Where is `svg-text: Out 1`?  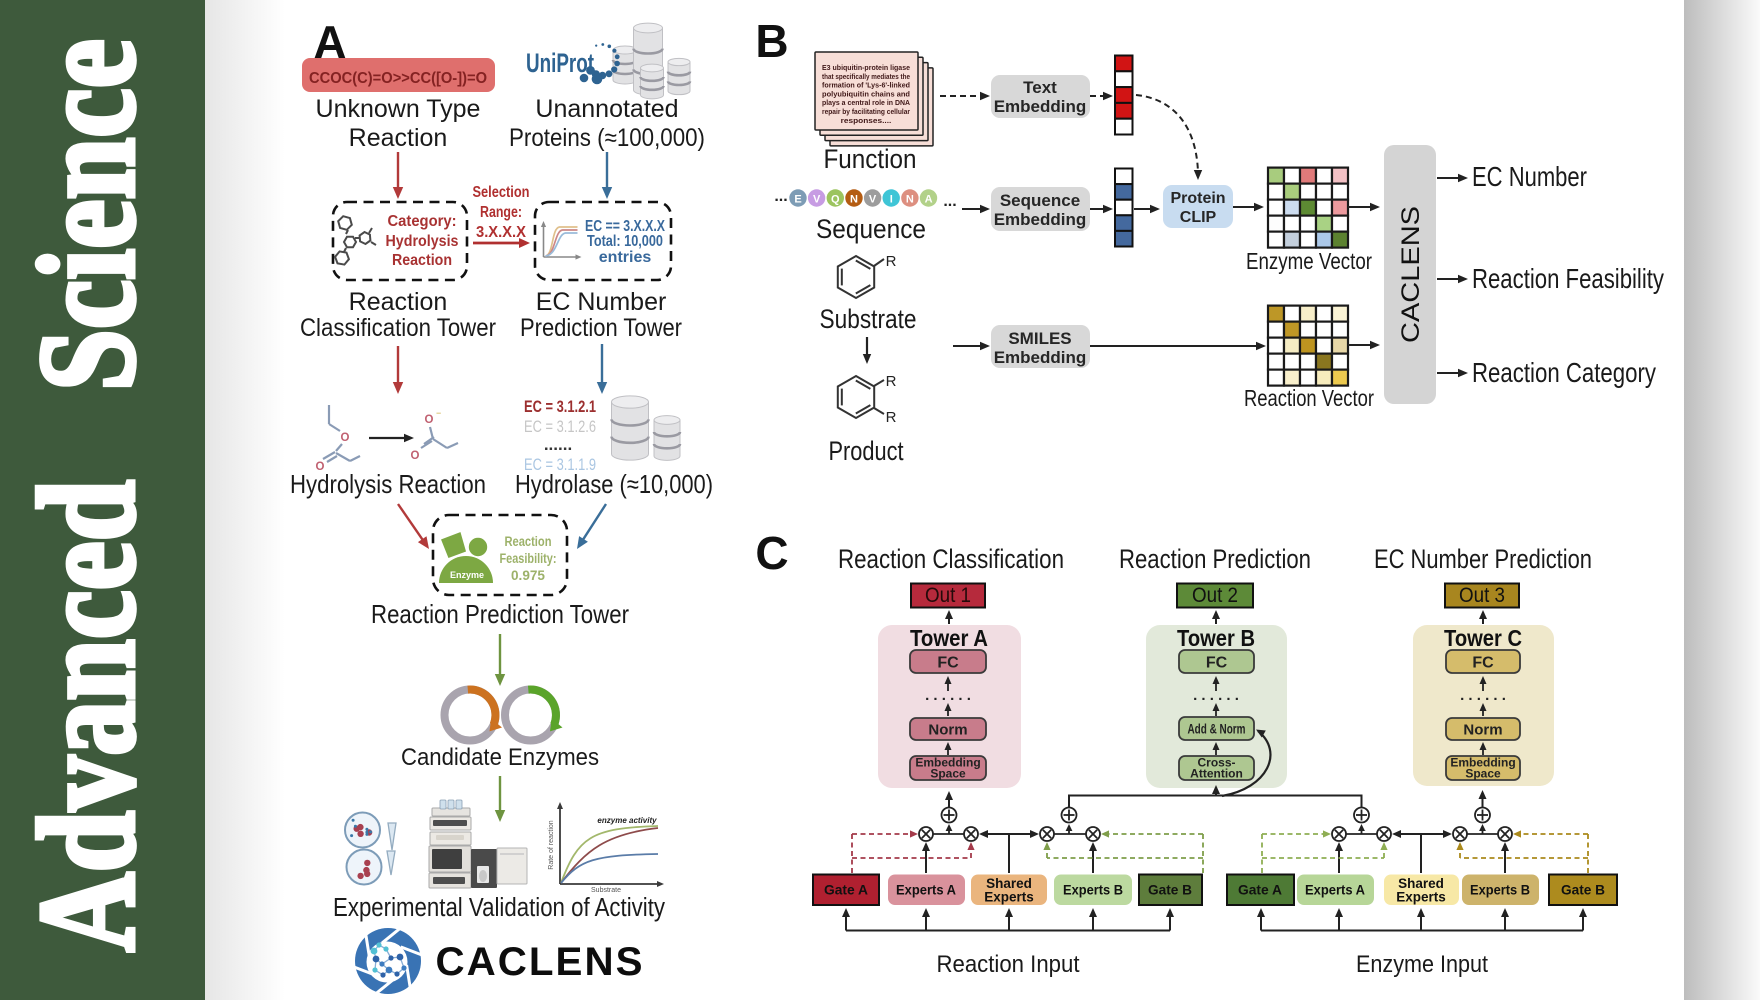 svg-text: Out 1 is located at coordinates (948, 595).